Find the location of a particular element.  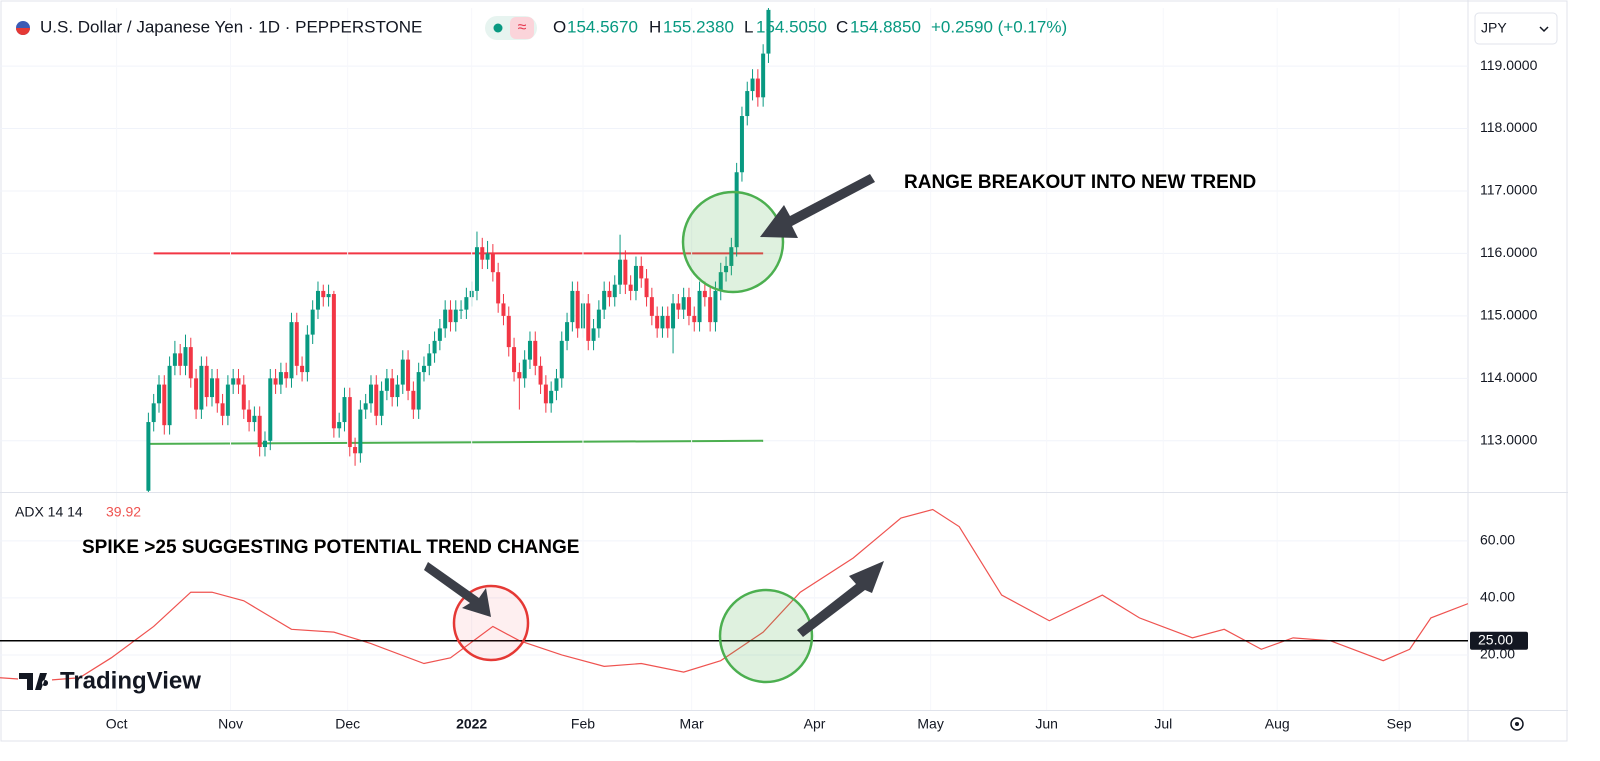

x-tick-label: Sep is located at coordinates (1399, 724).